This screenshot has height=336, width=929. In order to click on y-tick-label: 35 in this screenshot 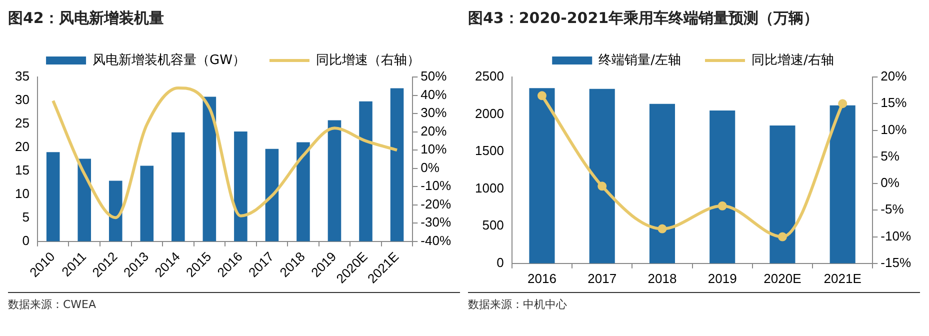, I will do `click(22, 76)`.